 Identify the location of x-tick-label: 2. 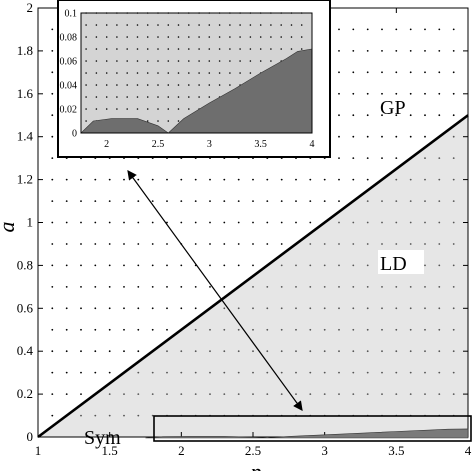
(181, 450).